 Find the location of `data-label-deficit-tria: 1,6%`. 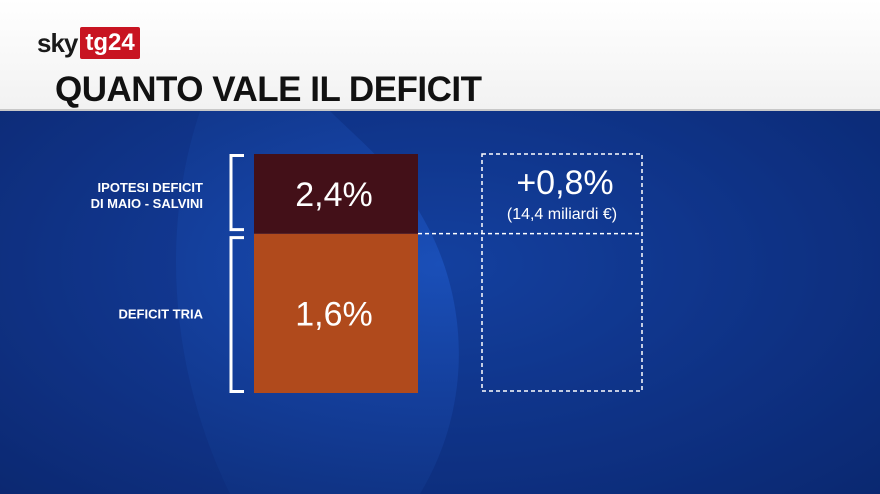

data-label-deficit-tria: 1,6% is located at coordinates (334, 314).